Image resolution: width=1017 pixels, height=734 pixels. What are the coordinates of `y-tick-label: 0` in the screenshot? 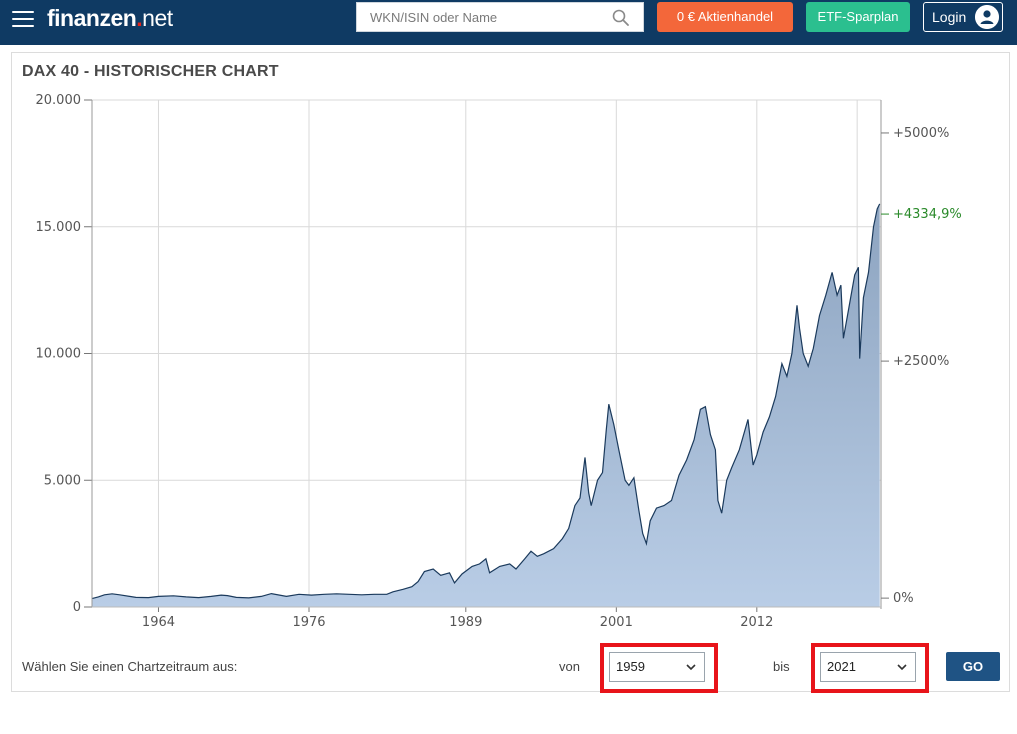 It's located at (77, 607).